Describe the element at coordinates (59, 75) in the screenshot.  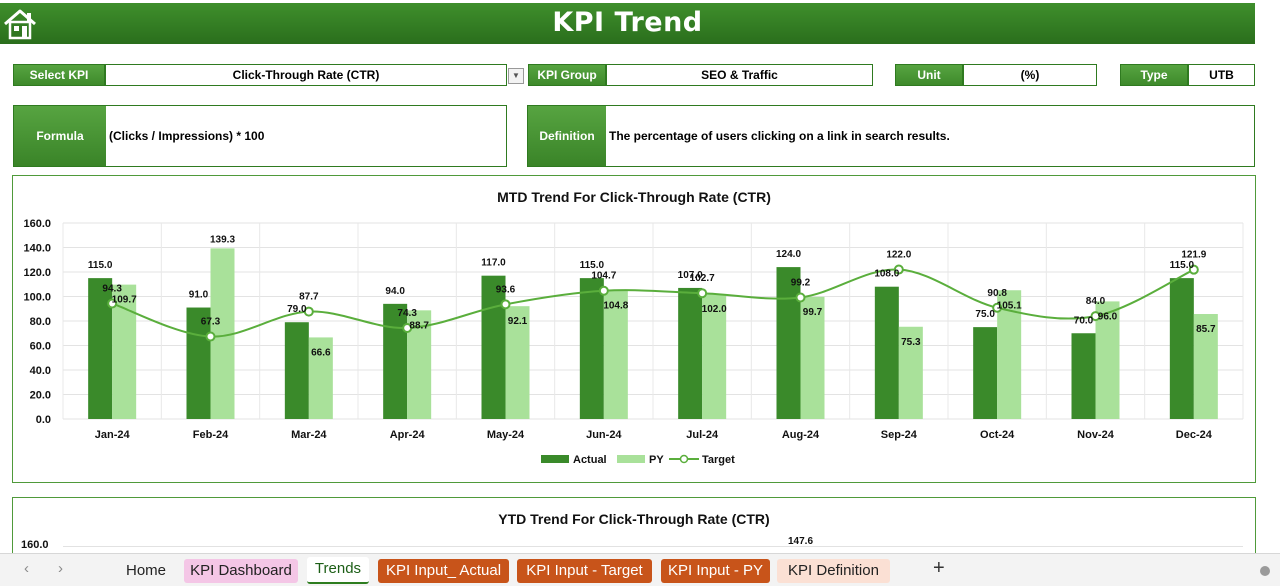
I see `select-kpi-label: Select KPI` at that location.